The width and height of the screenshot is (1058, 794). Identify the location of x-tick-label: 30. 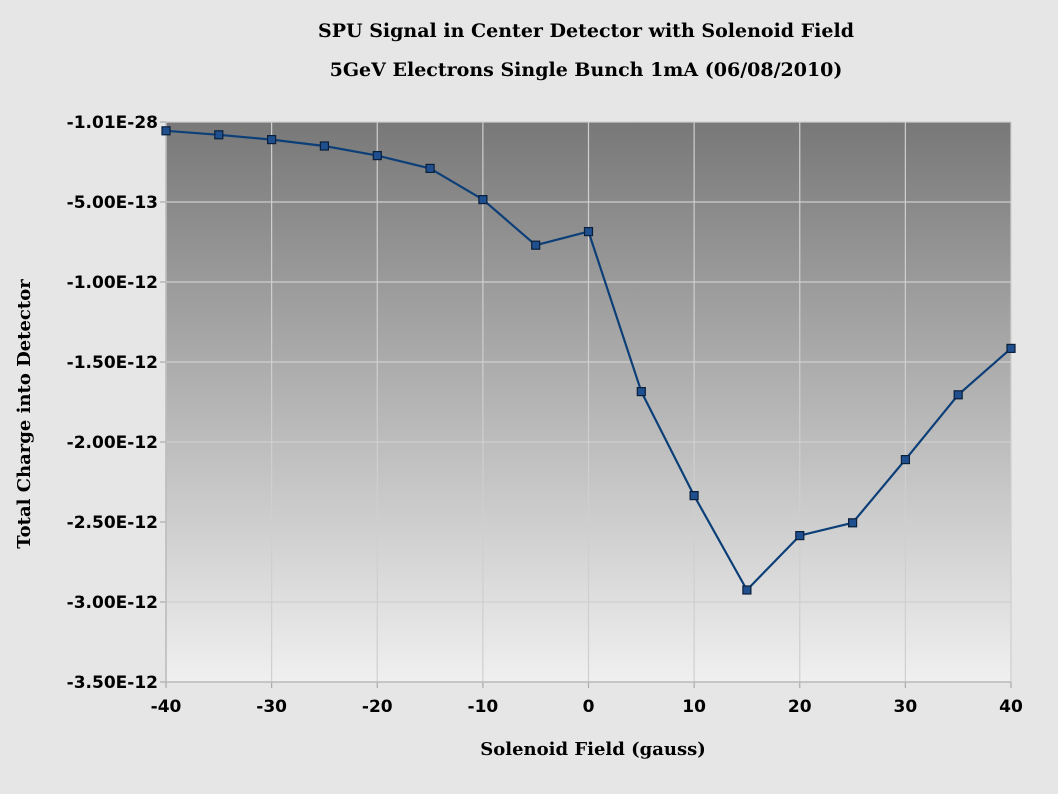
(906, 707).